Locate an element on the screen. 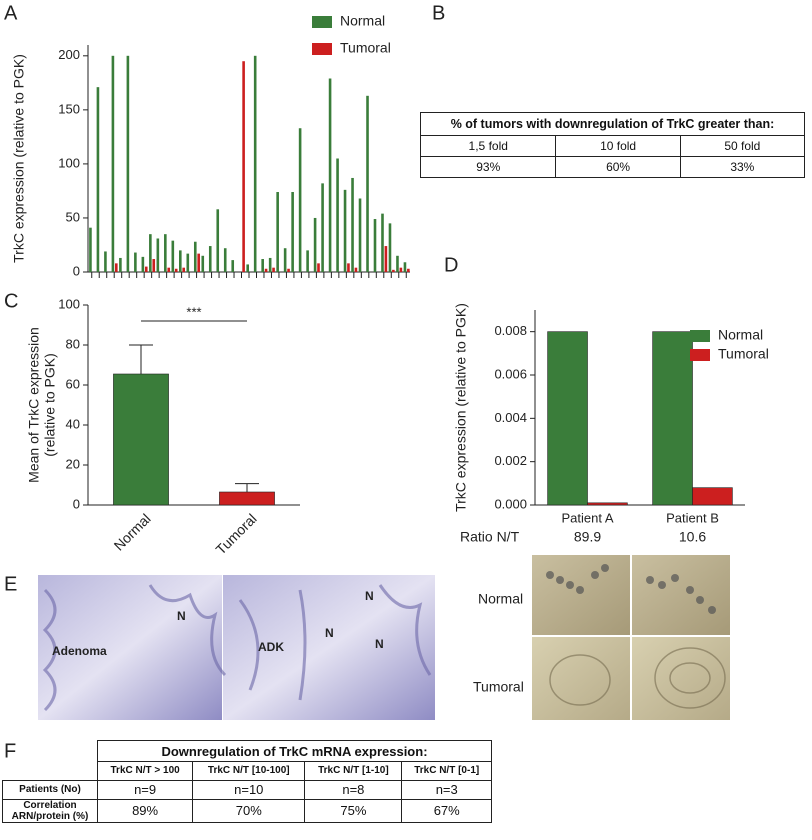 This screenshot has height=840, width=812. tissue-texture is located at coordinates (237, 648).